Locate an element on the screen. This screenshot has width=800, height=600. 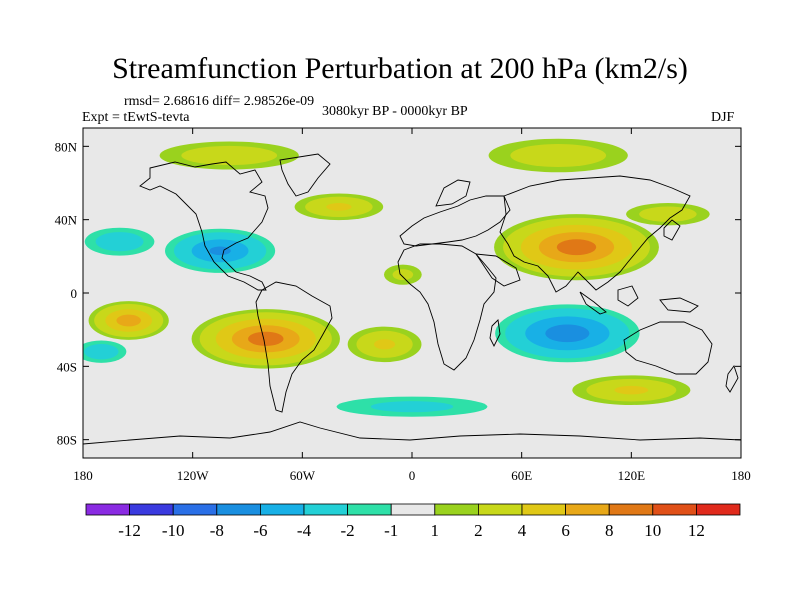
stats-label: rmsd= 2.68616 diff= 2.98526e-09 is located at coordinates (219, 101).